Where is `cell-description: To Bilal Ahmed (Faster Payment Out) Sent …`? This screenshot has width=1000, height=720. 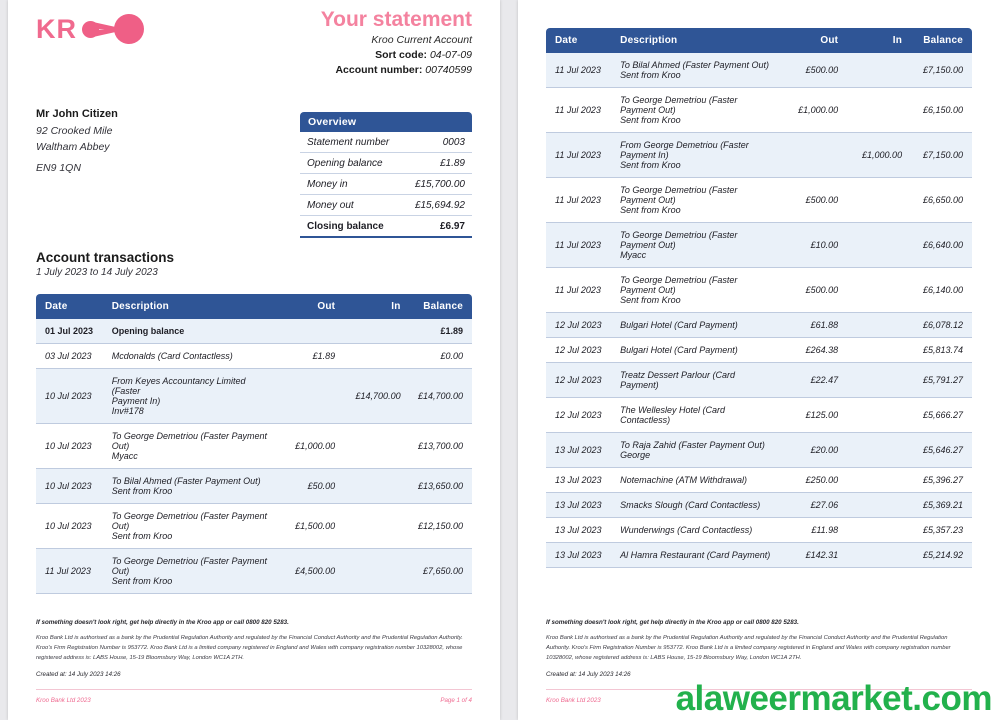
cell-description: To Bilal Ahmed (Faster Payment Out) Sent … is located at coordinates (190, 486).